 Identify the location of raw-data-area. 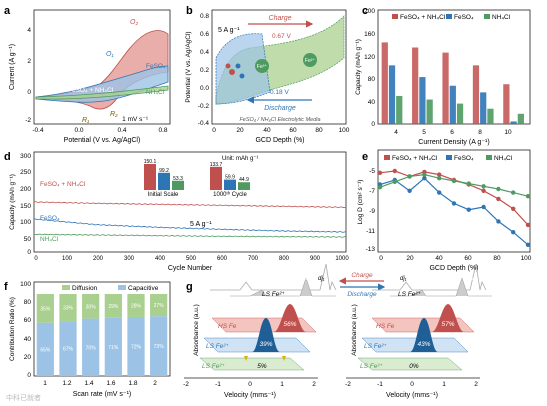
(283, 287).